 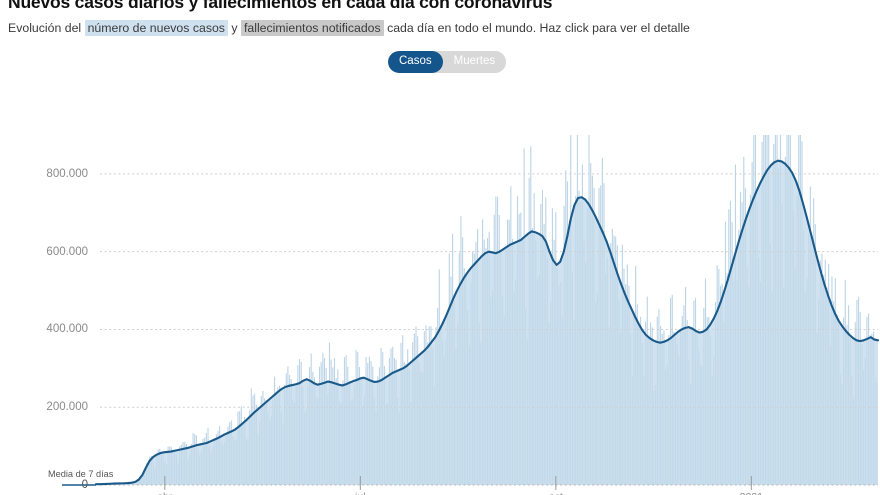 What do you see at coordinates (48, 287) in the screenshot?
I see `y-axis-labels: 0 200.000 400.000 600.000 800.000` at bounding box center [48, 287].